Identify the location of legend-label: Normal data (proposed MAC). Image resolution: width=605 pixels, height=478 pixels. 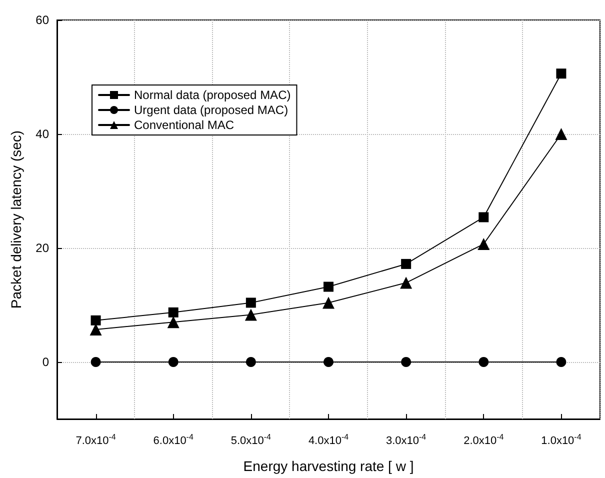
(212, 95).